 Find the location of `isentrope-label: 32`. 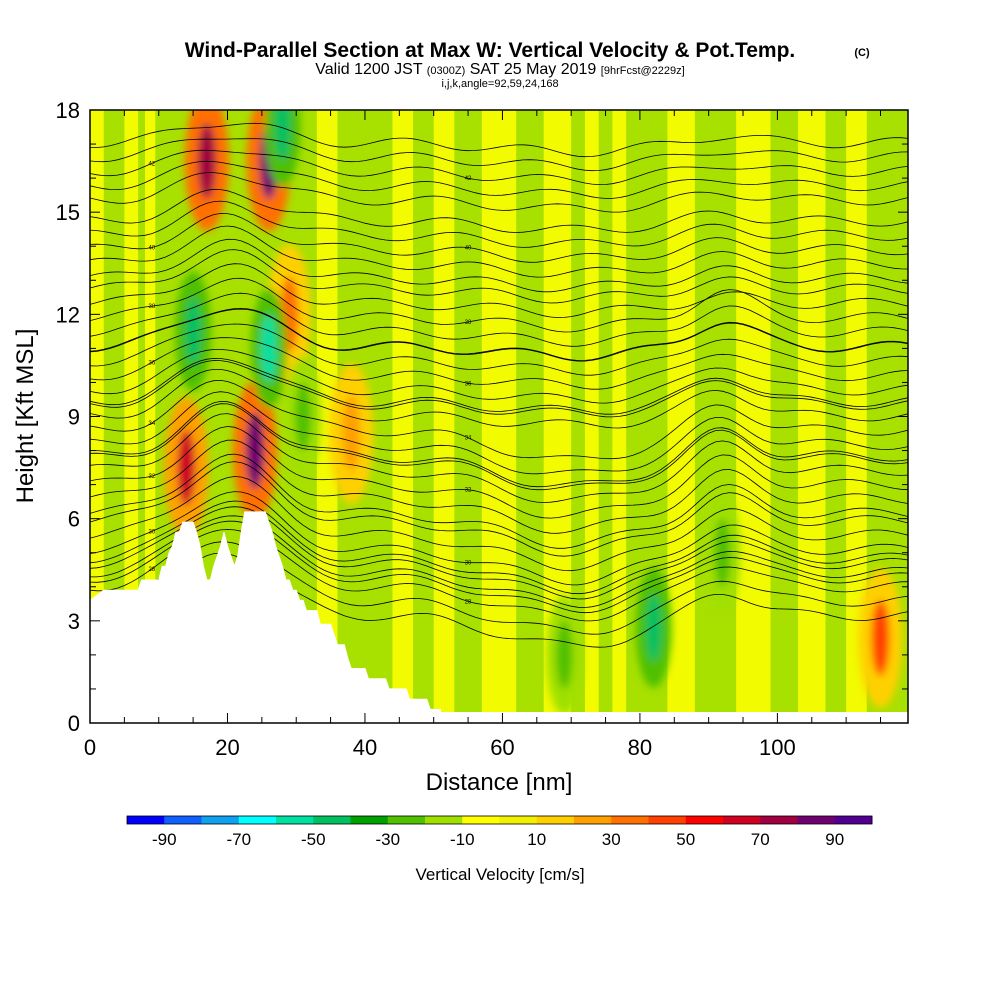

isentrope-label: 32 is located at coordinates (152, 477).